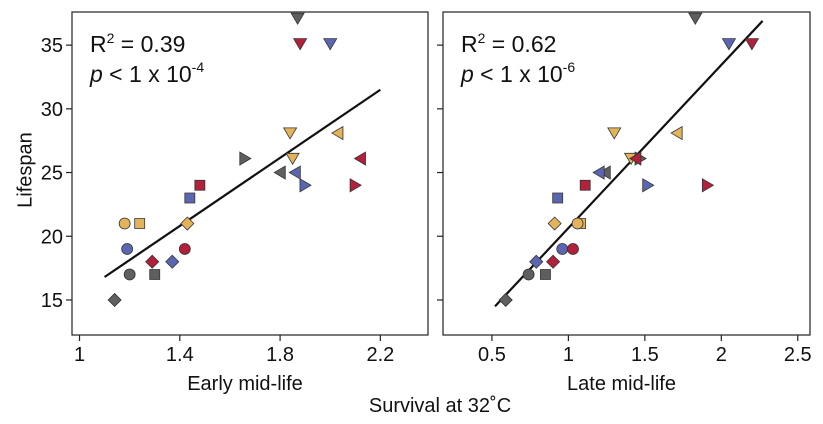  What do you see at coordinates (380, 355) in the screenshot?
I see `x-tick-label: 2.2` at bounding box center [380, 355].